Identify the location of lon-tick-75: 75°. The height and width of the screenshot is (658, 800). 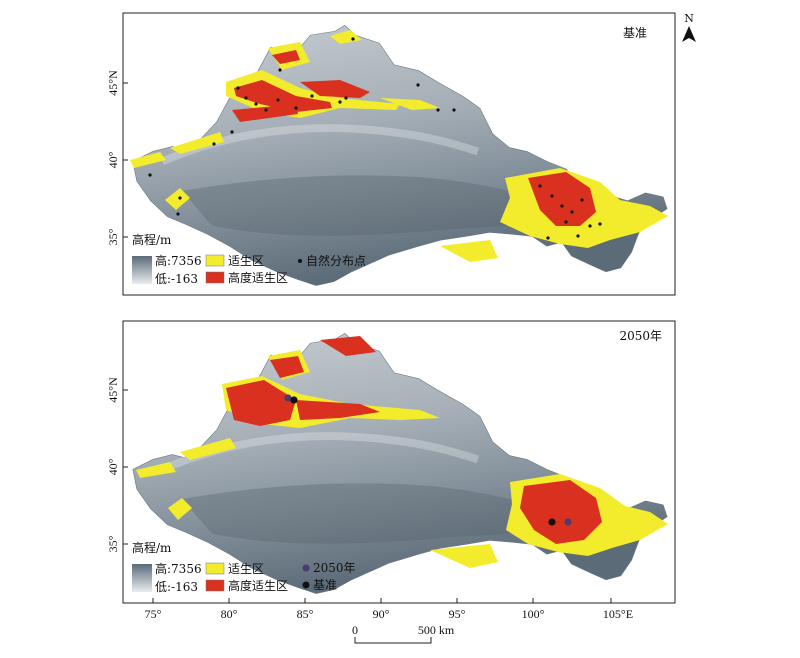
(153, 614).